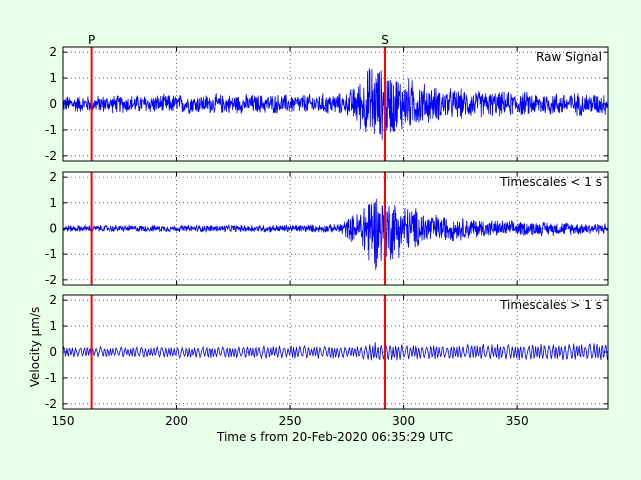  Describe the element at coordinates (385, 40) in the screenshot. I see `phase-pick-s-label: S` at that location.